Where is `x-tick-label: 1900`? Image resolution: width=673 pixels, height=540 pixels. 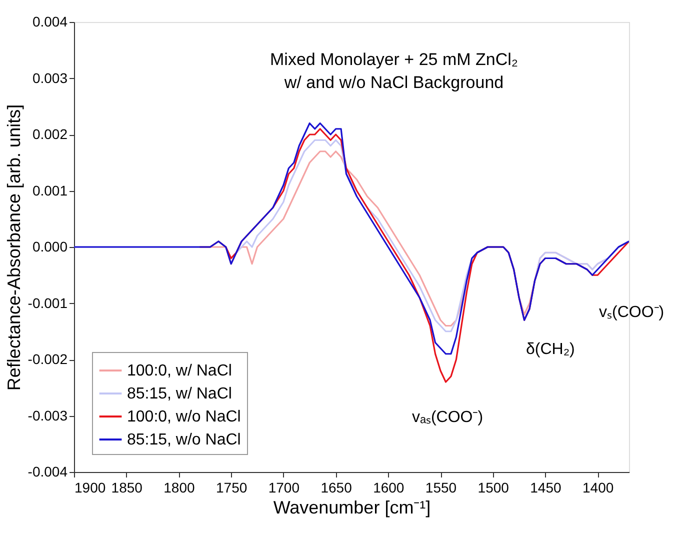 x-tick-label: 1900 is located at coordinates (90, 488).